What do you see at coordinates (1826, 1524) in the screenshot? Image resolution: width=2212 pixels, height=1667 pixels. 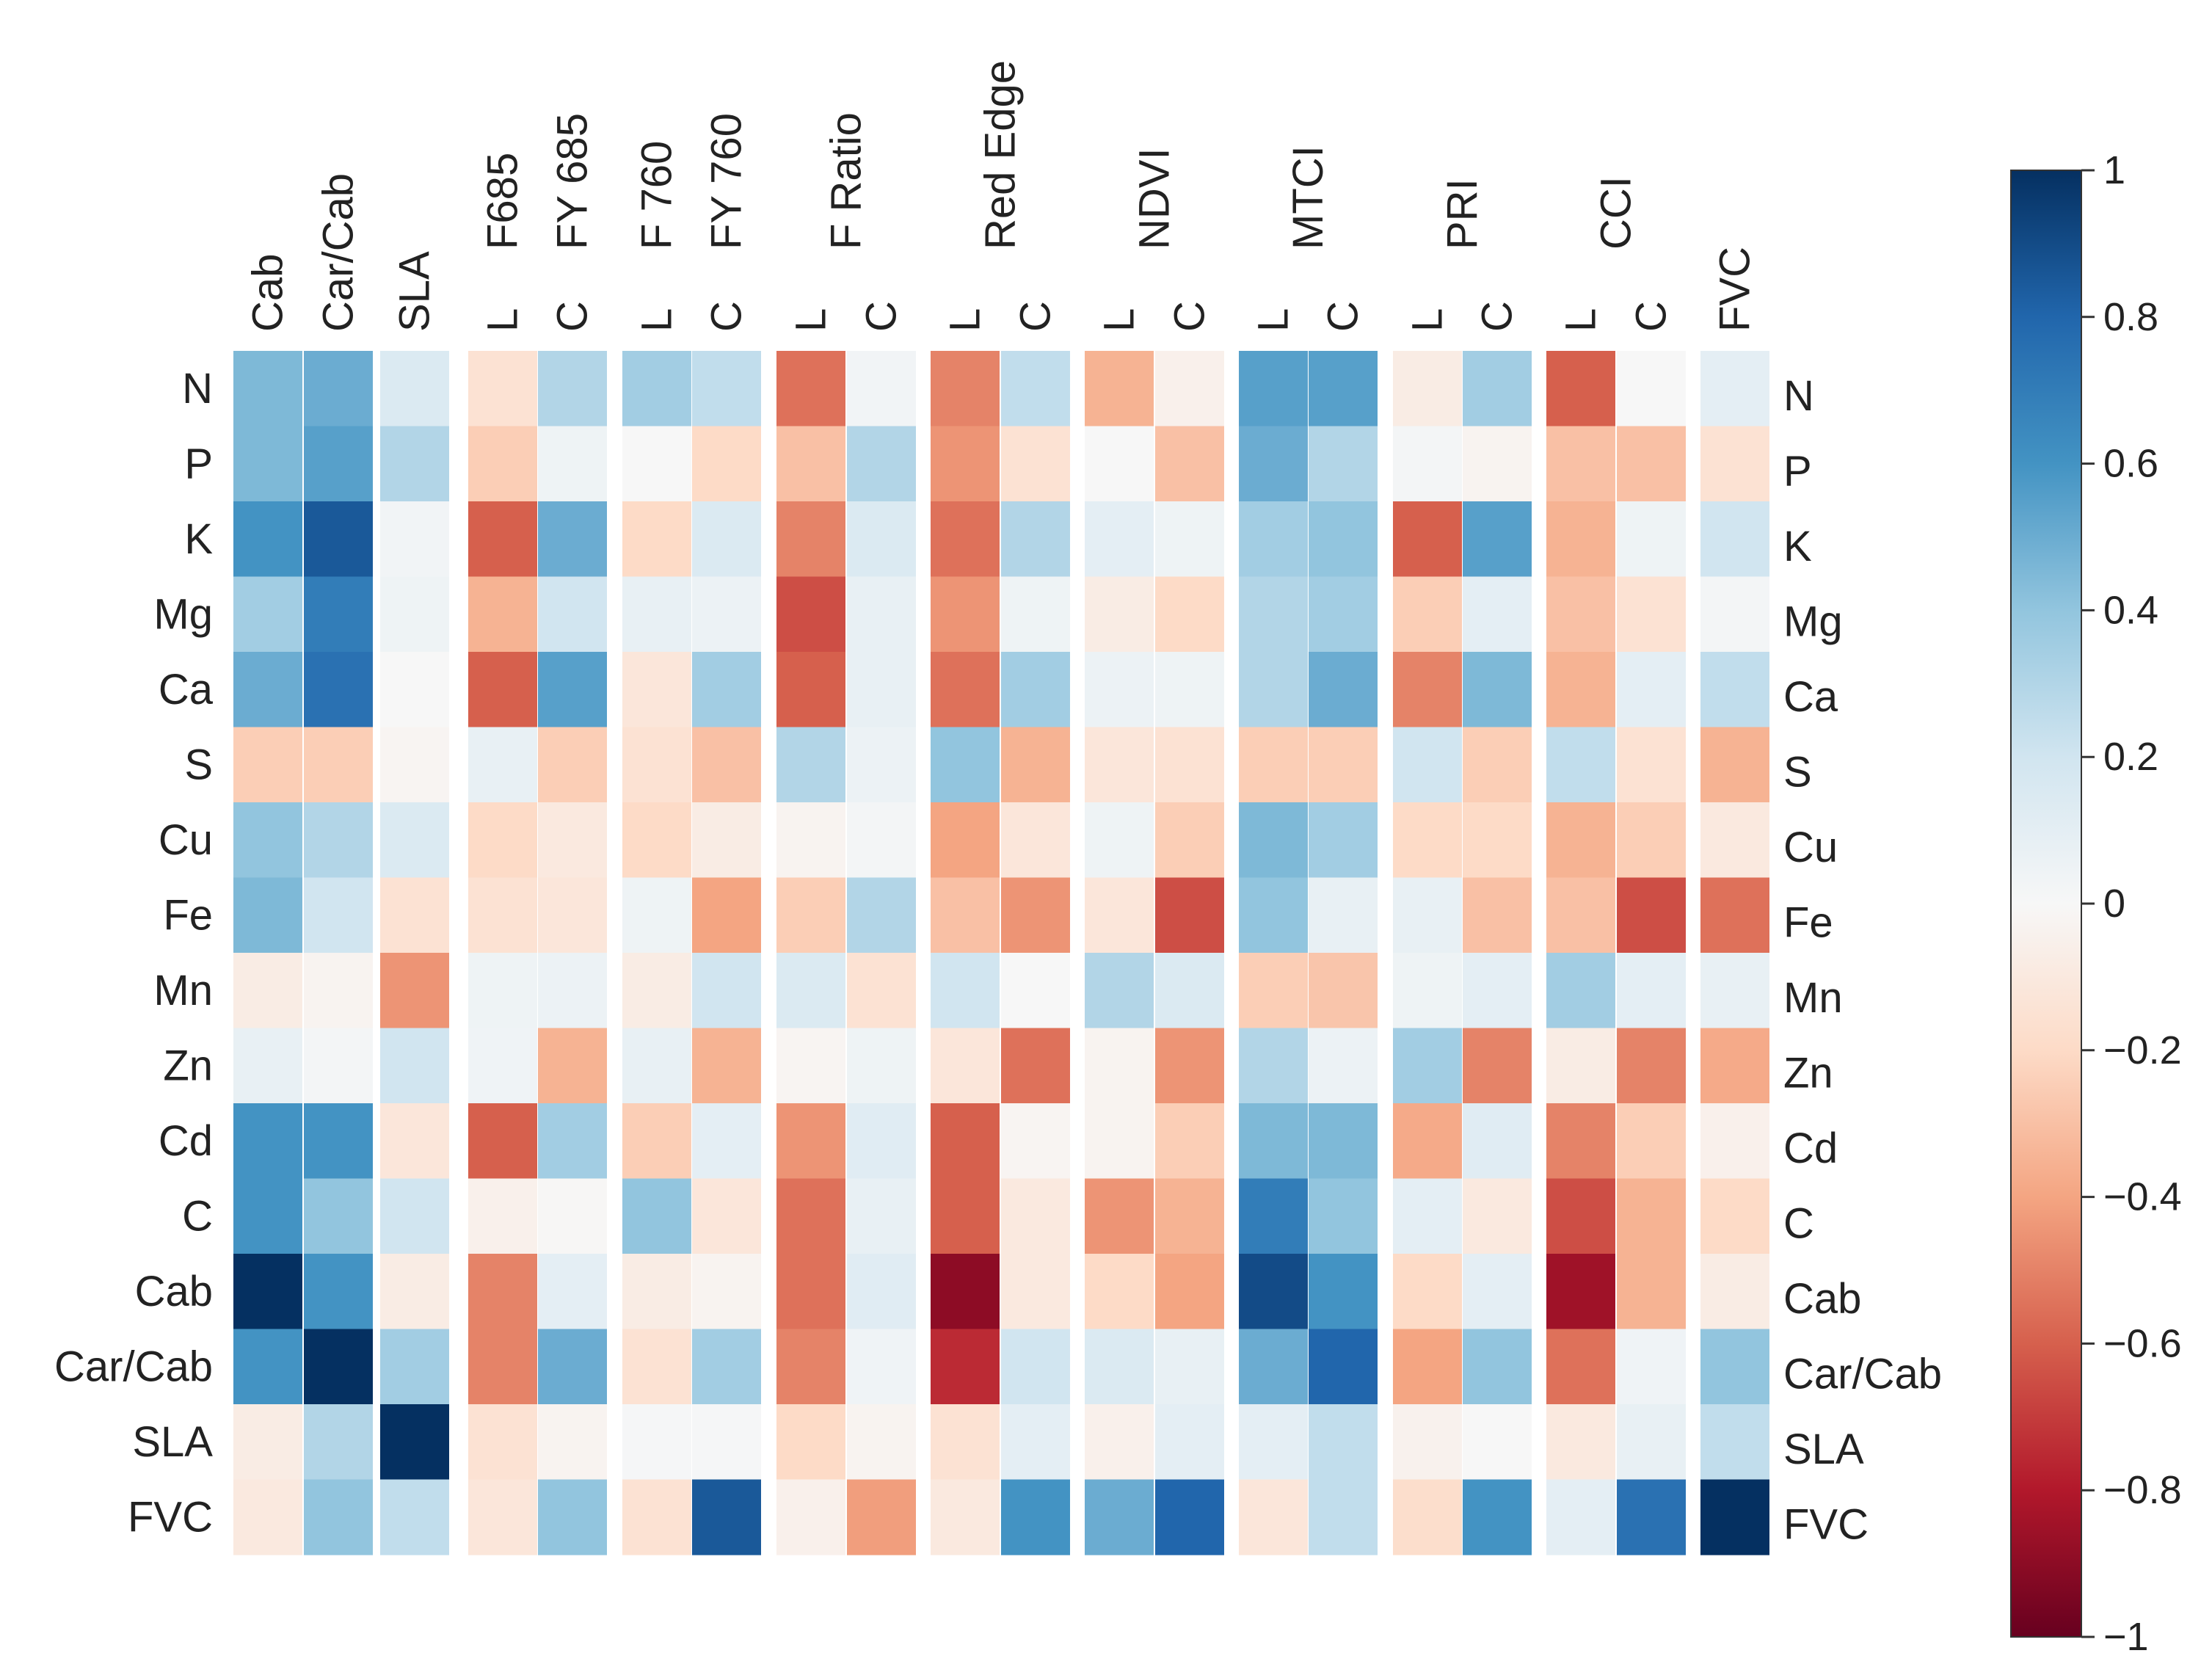 I see `row-label-right: FVC` at bounding box center [1826, 1524].